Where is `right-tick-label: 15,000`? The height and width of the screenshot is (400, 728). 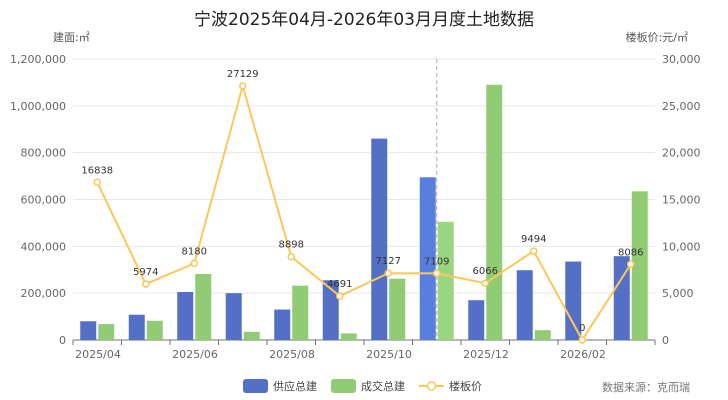
right-tick-label: 15,000 is located at coordinates (681, 200).